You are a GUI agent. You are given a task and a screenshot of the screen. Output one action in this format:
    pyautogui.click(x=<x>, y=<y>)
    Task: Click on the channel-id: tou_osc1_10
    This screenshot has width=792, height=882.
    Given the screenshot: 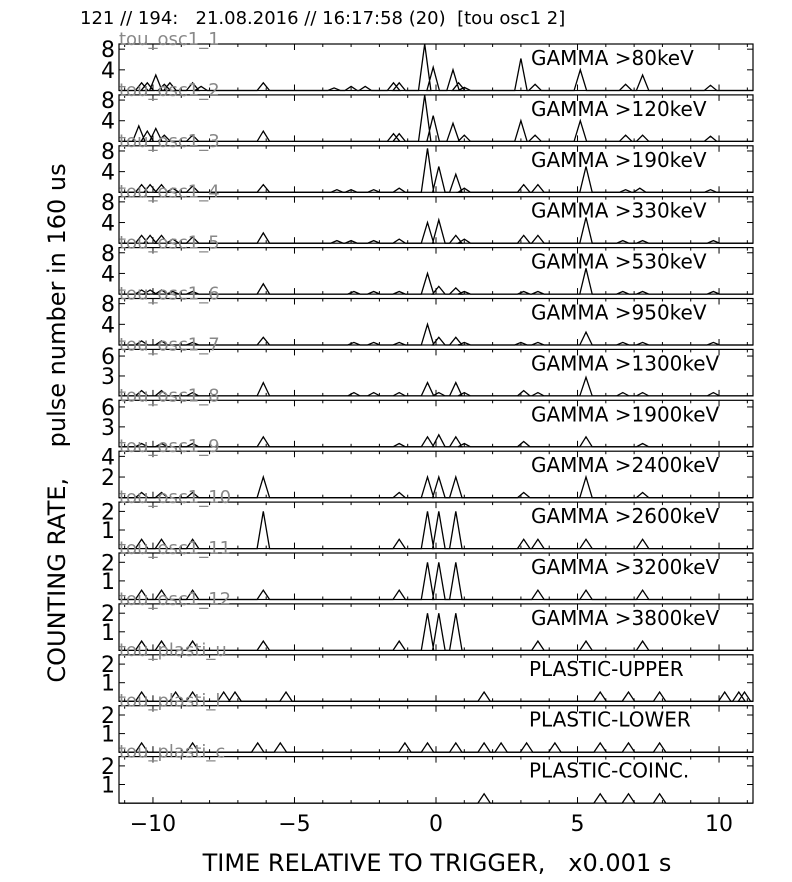 What is the action you would take?
    pyautogui.click(x=175, y=497)
    